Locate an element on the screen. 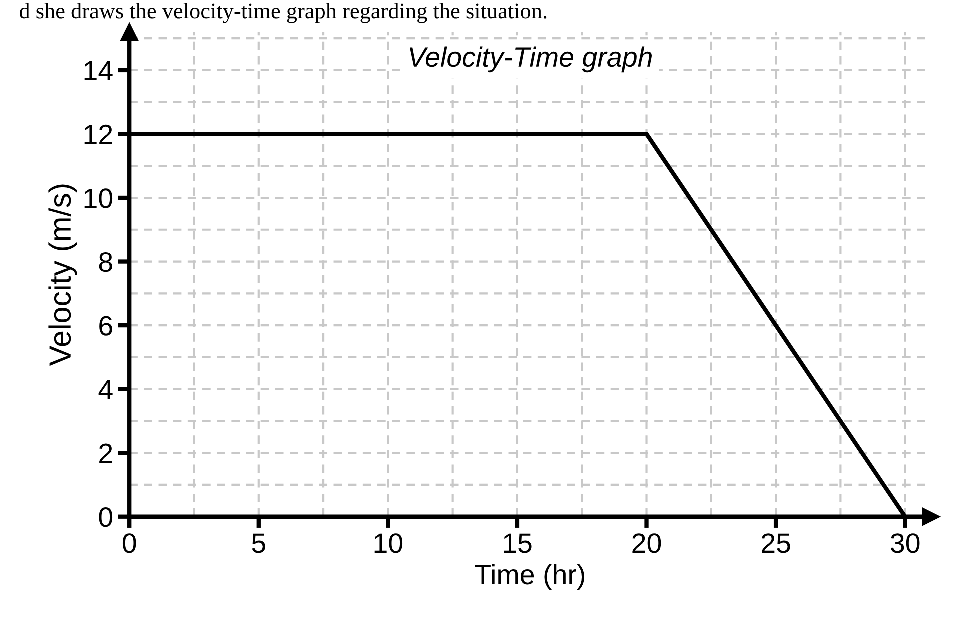  y-tick-label: 6 is located at coordinates (106, 326).